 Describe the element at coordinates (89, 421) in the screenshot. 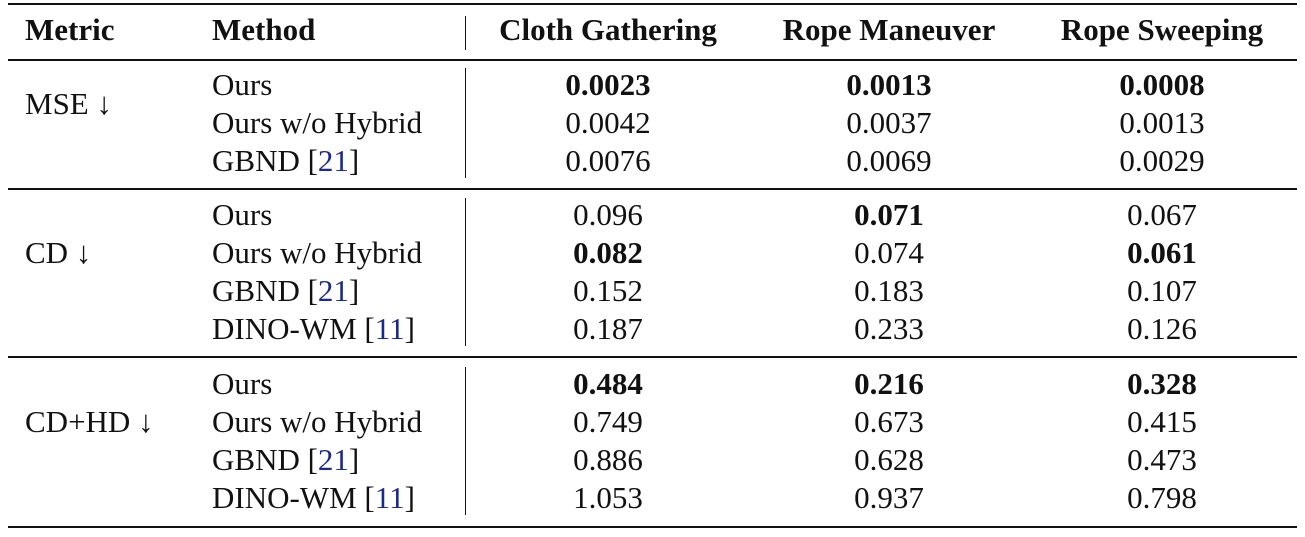

I see `metric-label: CD+HD ↓` at that location.